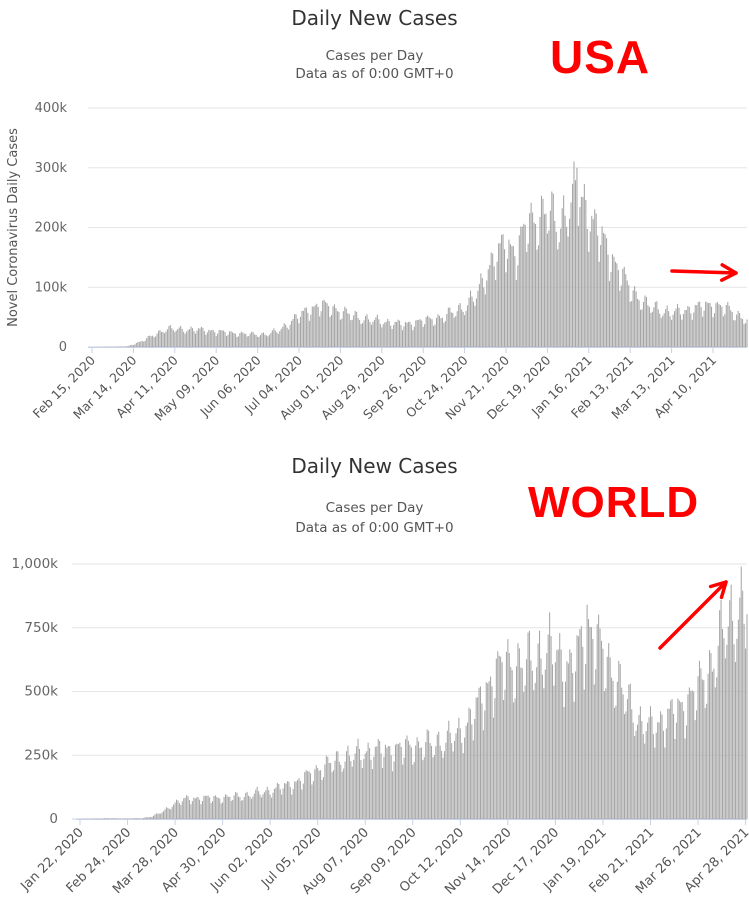 This screenshot has height=924, width=749. Describe the element at coordinates (51, 108) in the screenshot. I see `y-tick-label: 400k` at that location.